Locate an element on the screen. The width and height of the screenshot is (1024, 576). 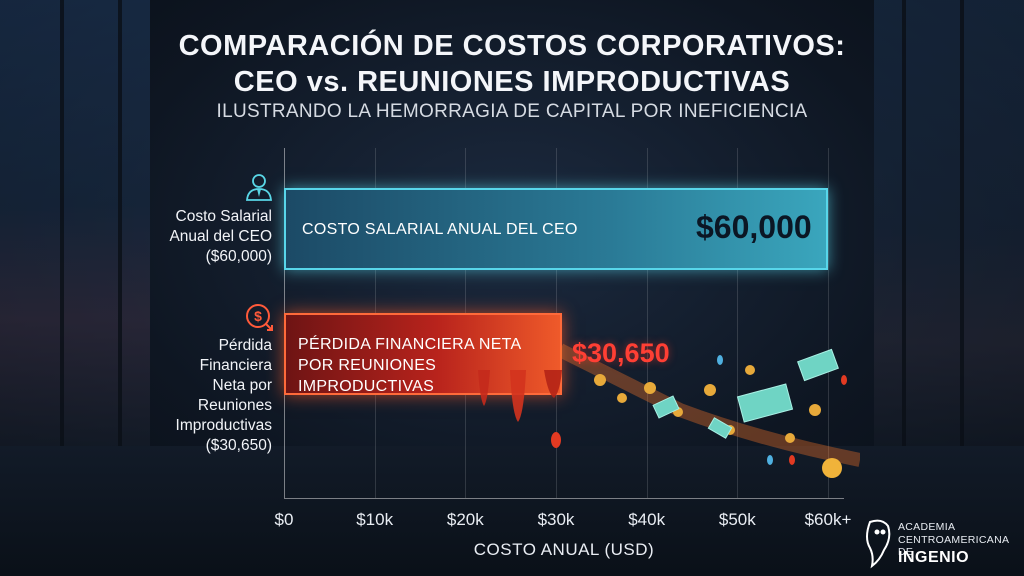
category-label-line: Financiera is located at coordinates (235, 365).